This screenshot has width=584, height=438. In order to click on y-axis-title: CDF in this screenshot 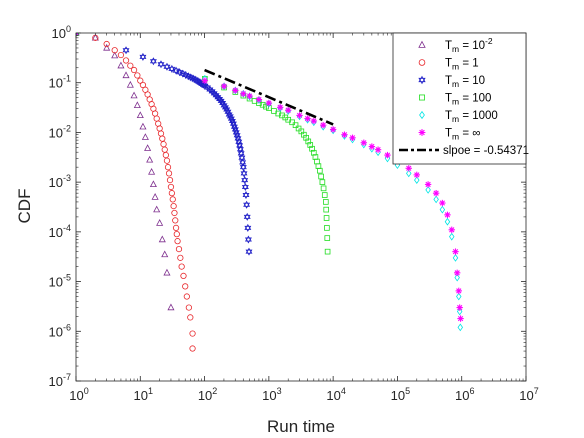, I will do `click(24, 206)`.